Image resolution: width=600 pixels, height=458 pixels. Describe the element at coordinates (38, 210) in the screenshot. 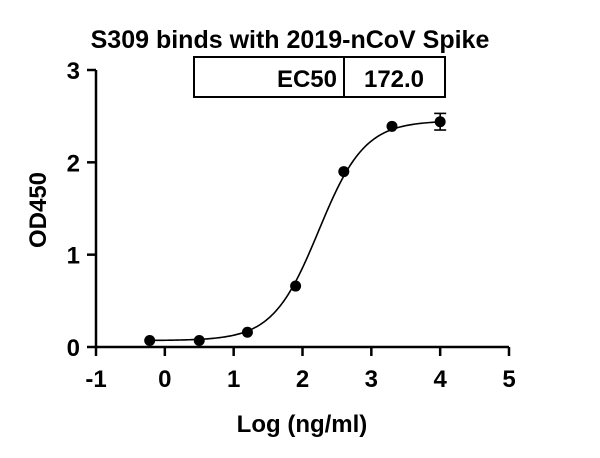

I see `y-axis-label: OD450` at that location.